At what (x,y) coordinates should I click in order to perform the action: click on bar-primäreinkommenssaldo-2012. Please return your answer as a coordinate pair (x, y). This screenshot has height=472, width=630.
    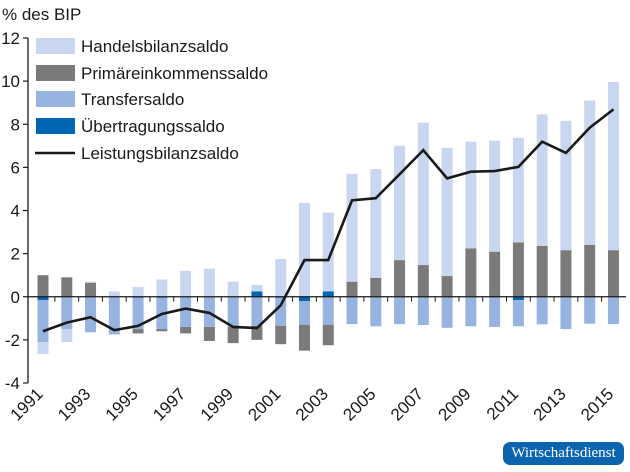
    Looking at the image, I should click on (542, 271).